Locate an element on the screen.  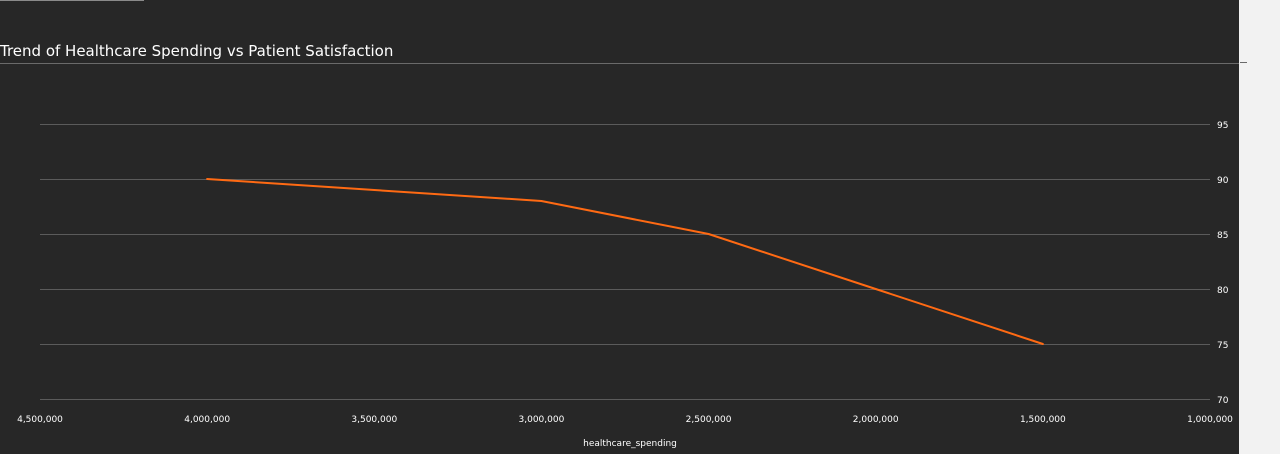
title-divider is located at coordinates (619, 63).